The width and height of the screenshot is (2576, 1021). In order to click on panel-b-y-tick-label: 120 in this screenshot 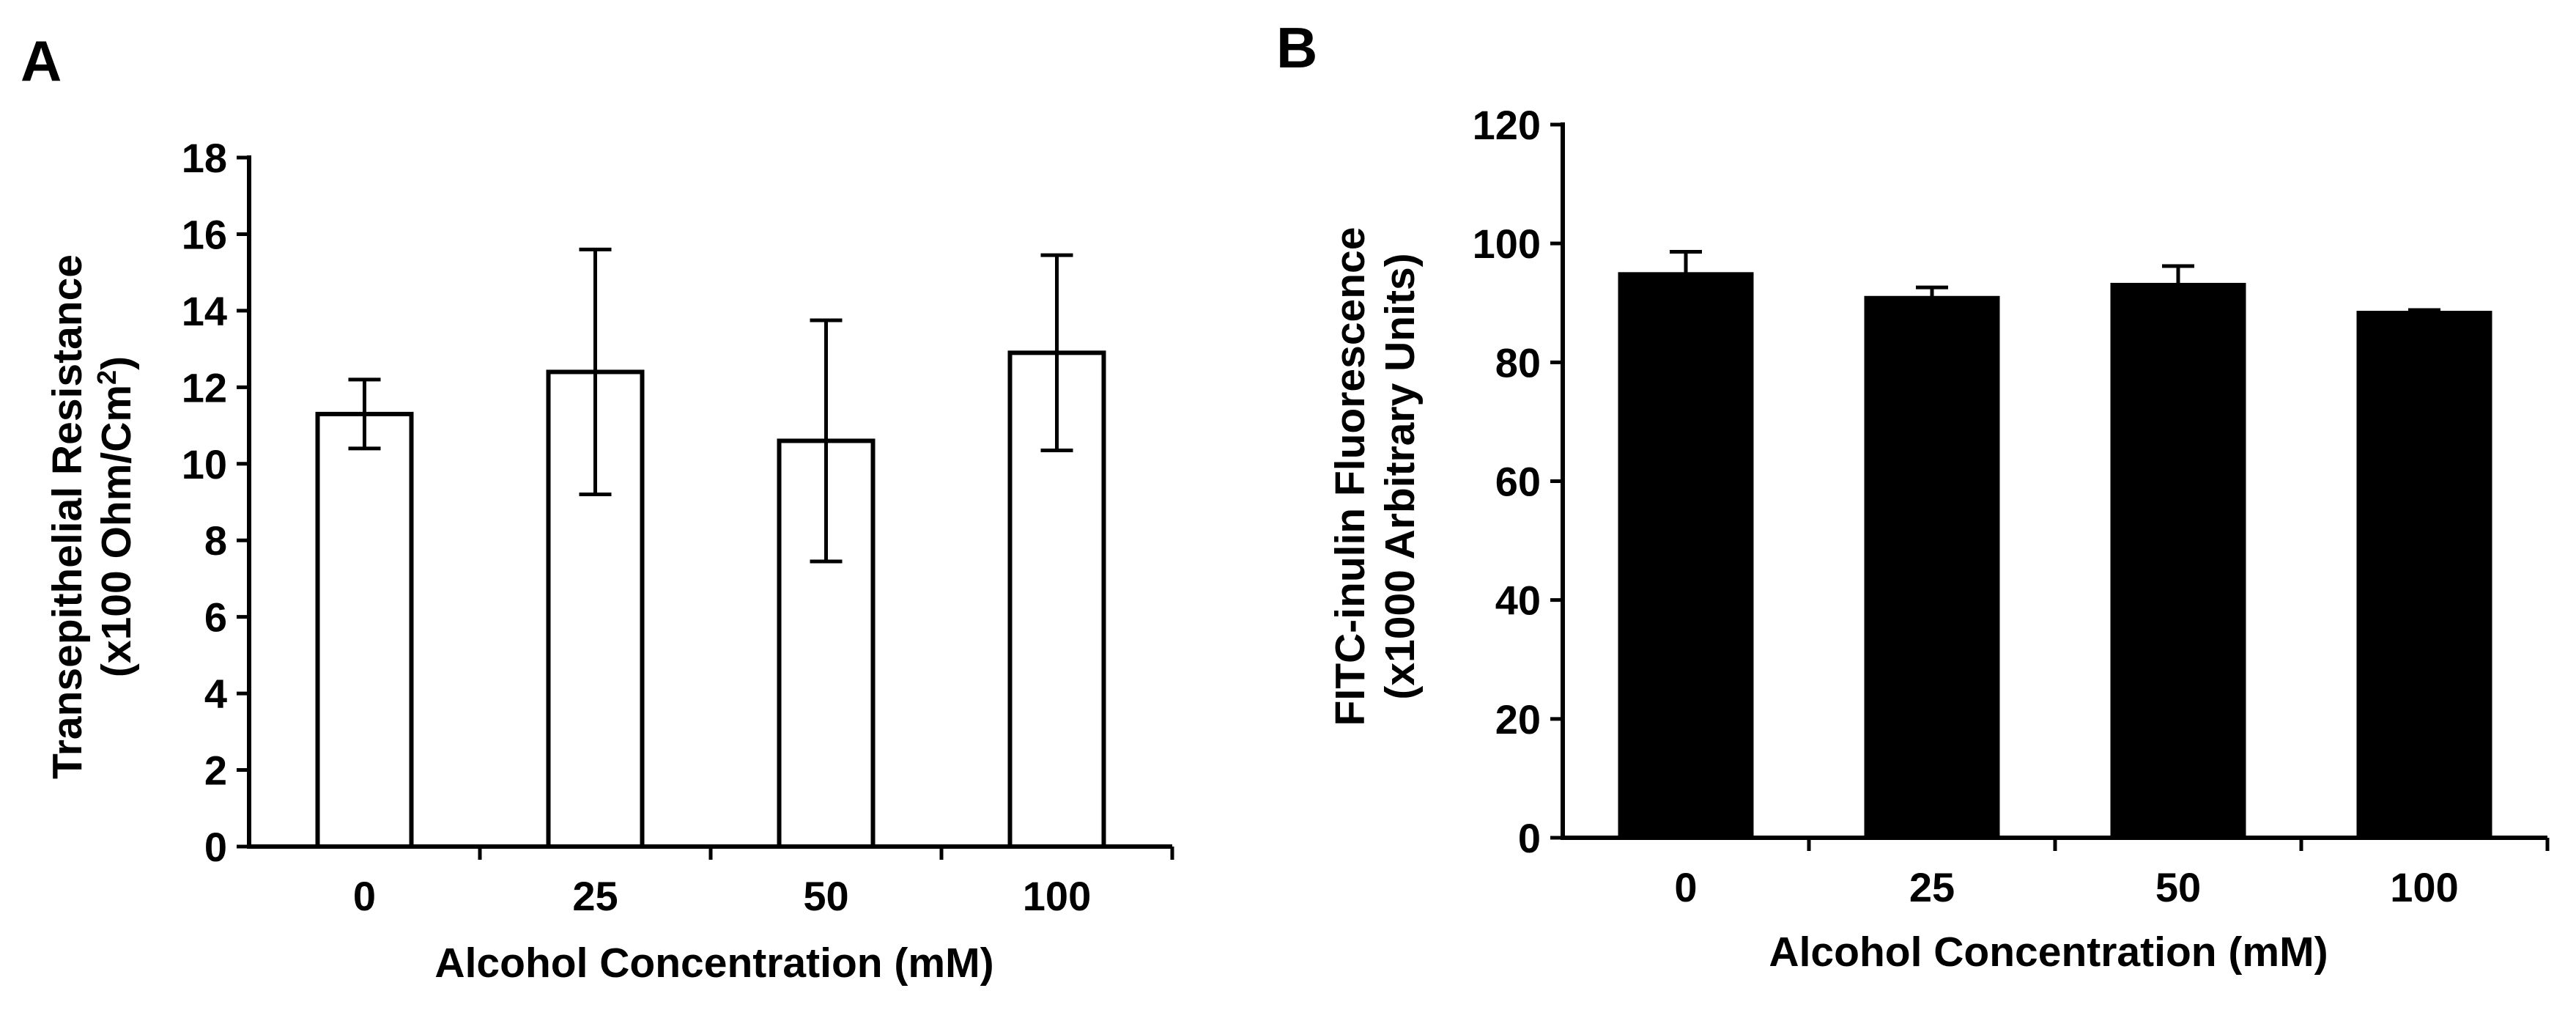, I will do `click(1507, 125)`.